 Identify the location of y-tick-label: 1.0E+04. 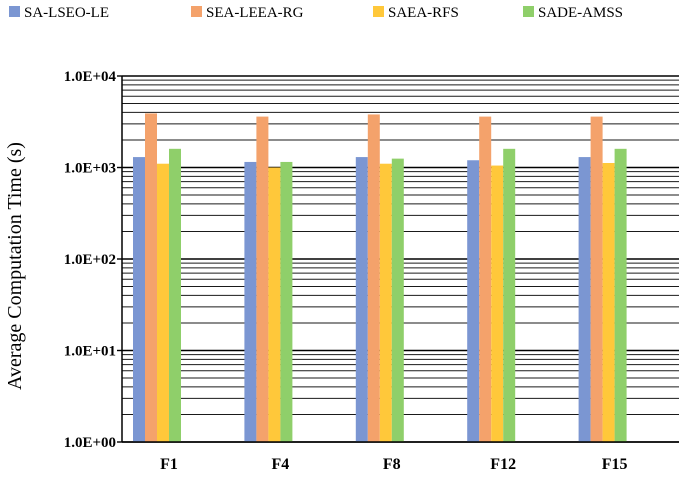
(90, 77).